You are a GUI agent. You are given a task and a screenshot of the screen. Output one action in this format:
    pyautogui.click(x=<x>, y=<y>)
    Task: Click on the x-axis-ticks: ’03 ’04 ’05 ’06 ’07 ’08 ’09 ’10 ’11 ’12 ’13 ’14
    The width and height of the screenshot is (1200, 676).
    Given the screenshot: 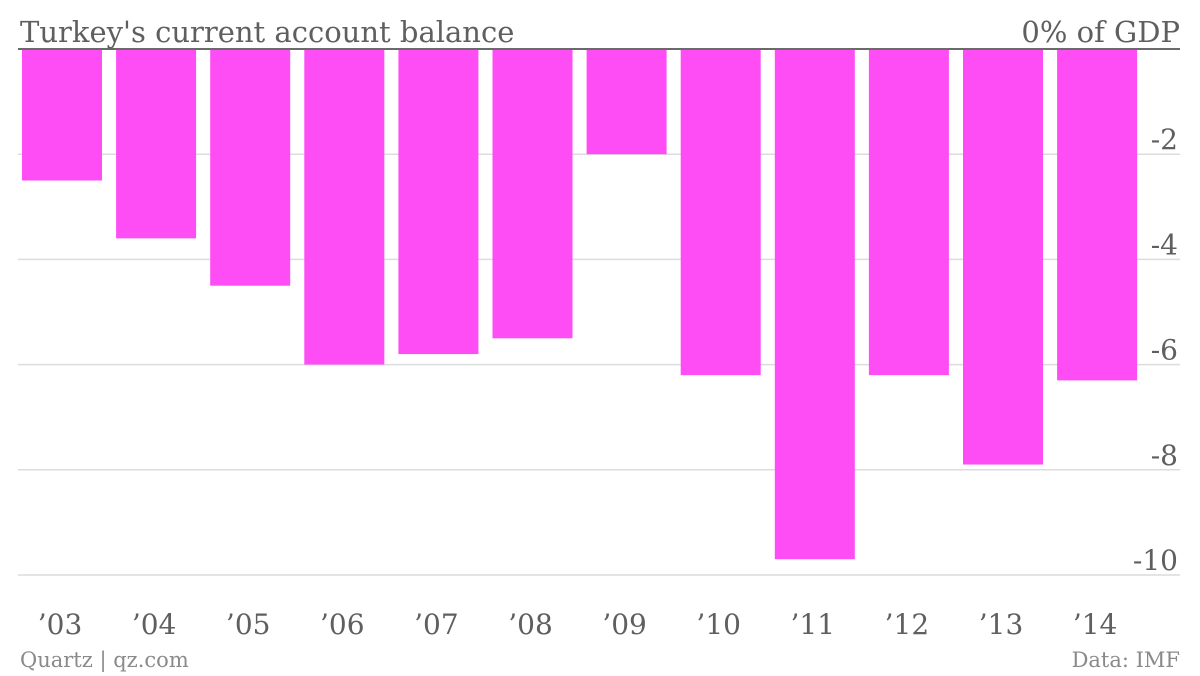 What is the action you would take?
    pyautogui.click(x=578, y=624)
    